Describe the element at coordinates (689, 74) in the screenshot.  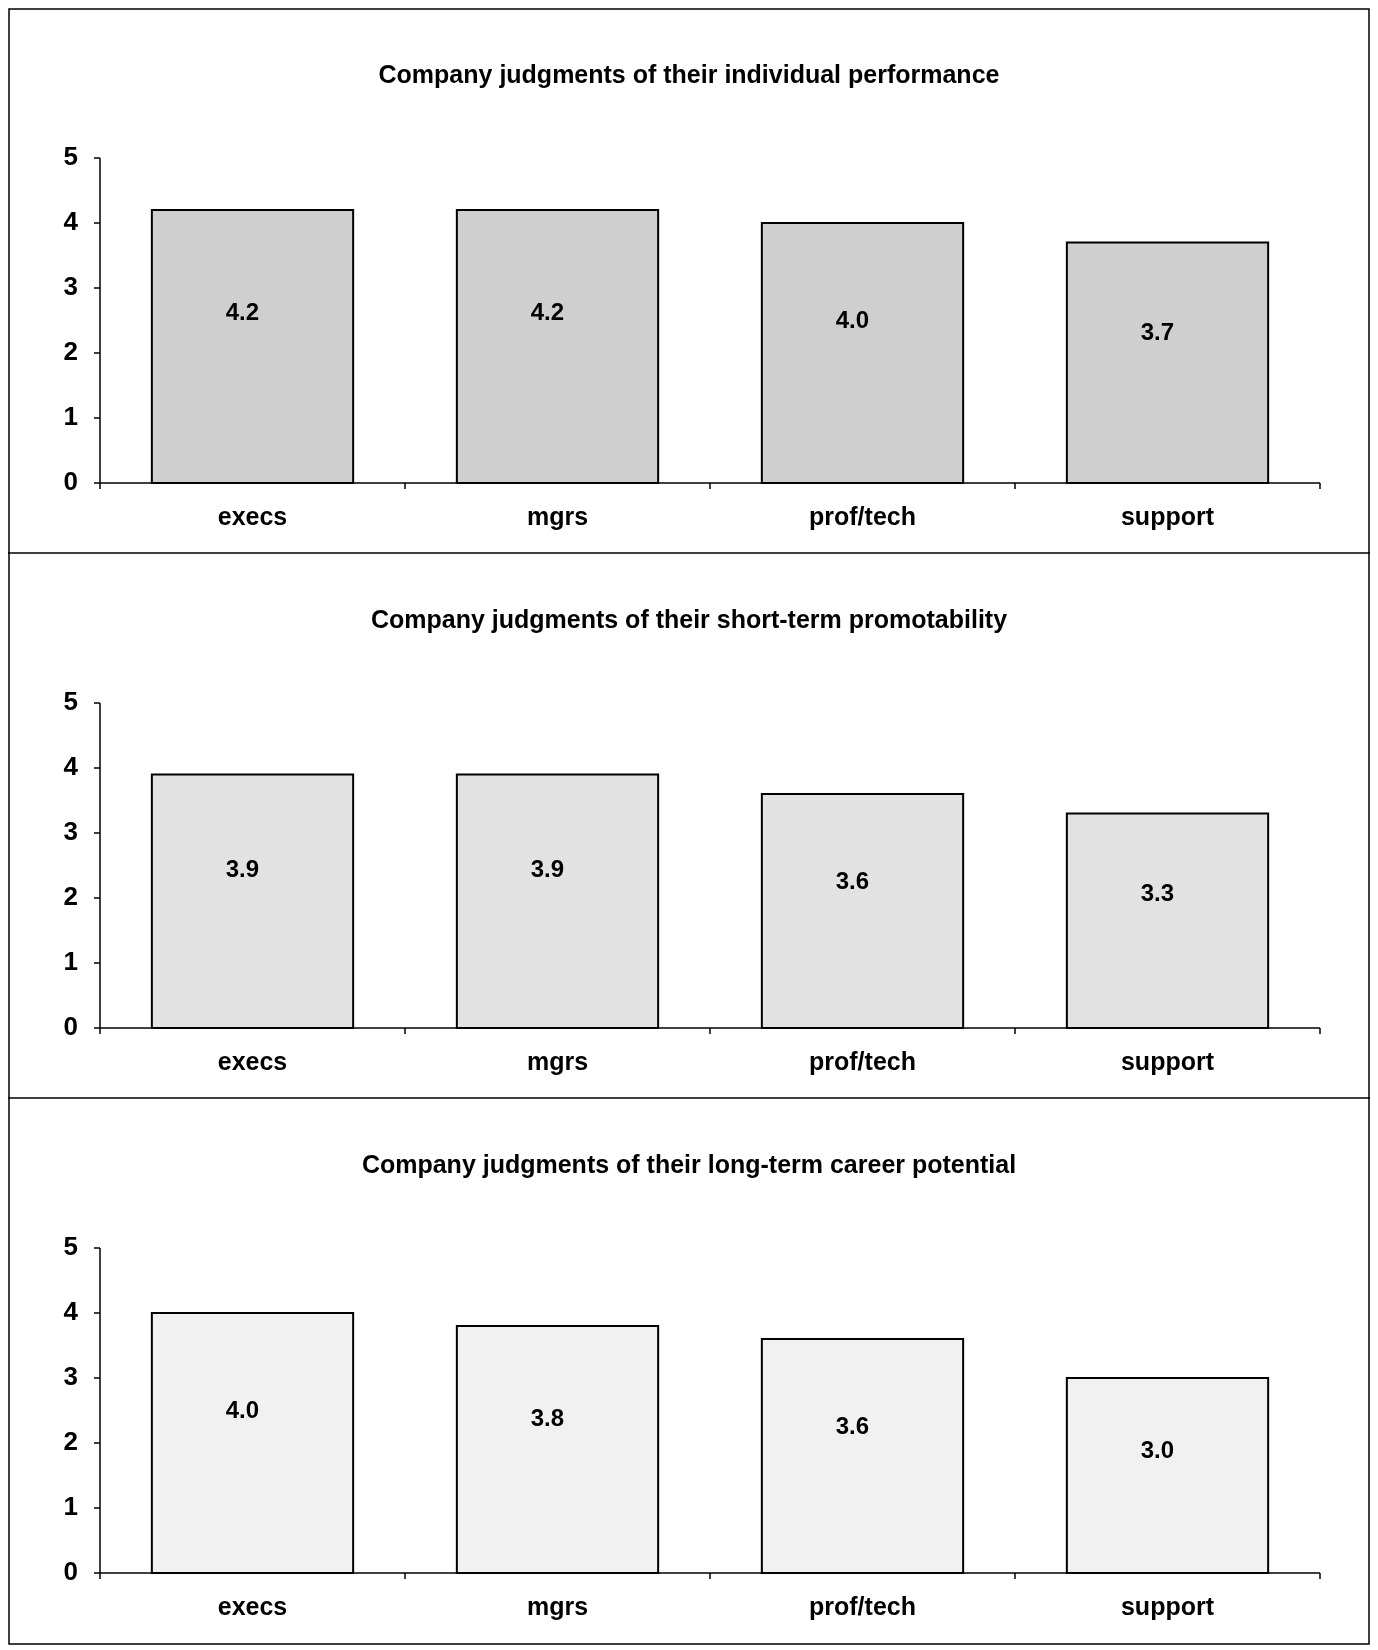
I see `chart-title: Company judgments of their individual performance` at that location.